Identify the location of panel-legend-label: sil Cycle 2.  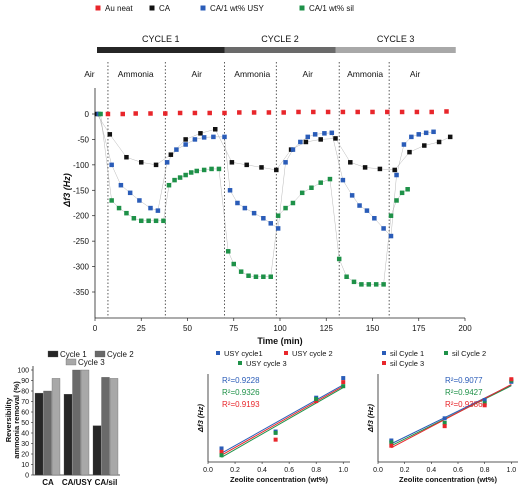
(469, 353).